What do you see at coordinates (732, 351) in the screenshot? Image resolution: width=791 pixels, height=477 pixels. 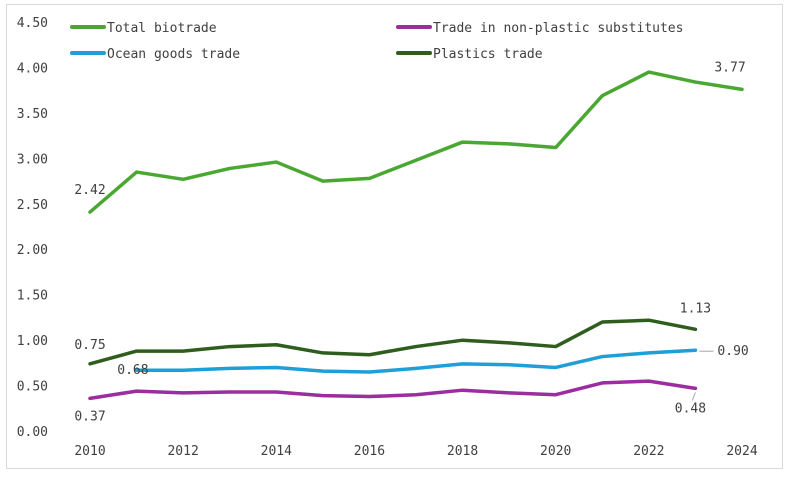 I see `data-label: 0.90` at bounding box center [732, 351].